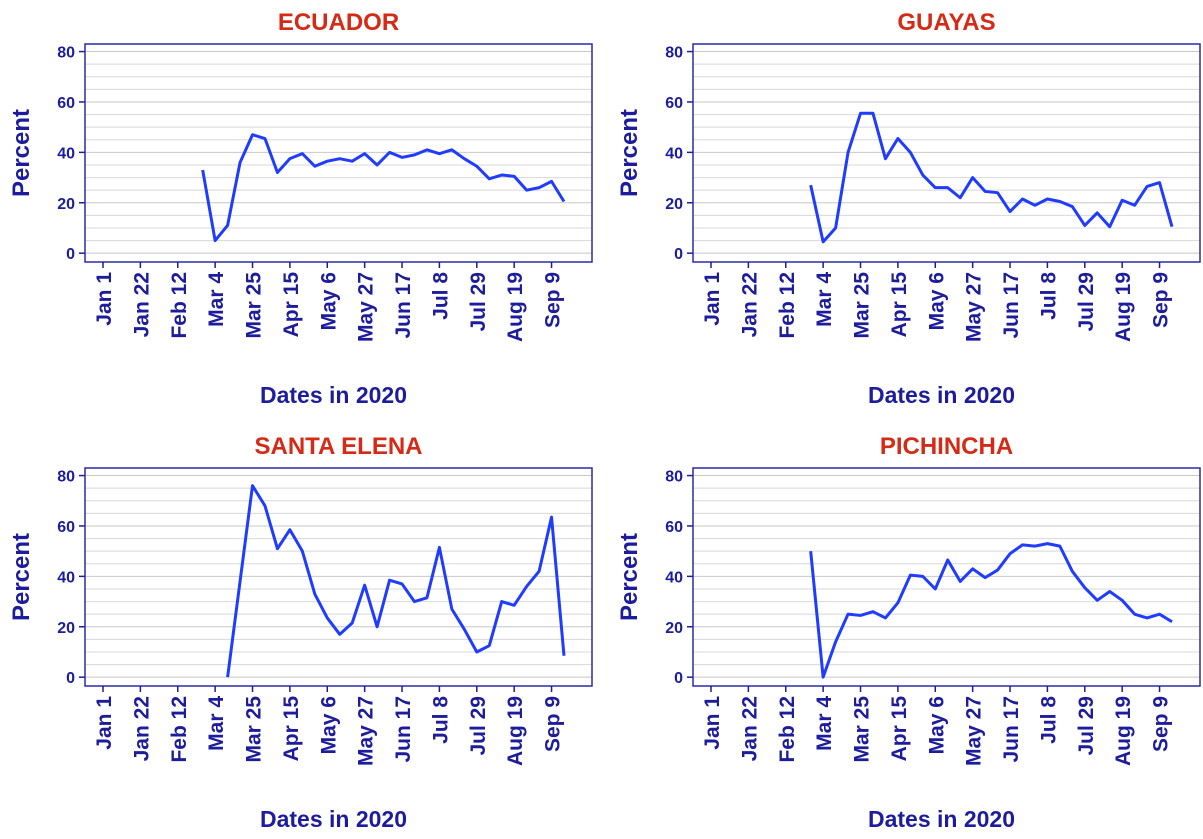  What do you see at coordinates (339, 446) in the screenshot?
I see `chart-title: SANTA ELENA` at bounding box center [339, 446].